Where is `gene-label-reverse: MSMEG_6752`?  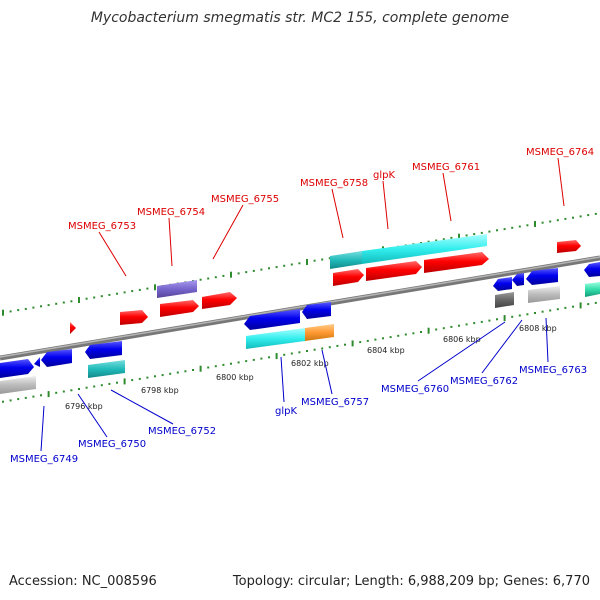
gene-label-reverse: MSMEG_6752 is located at coordinates (182, 431).